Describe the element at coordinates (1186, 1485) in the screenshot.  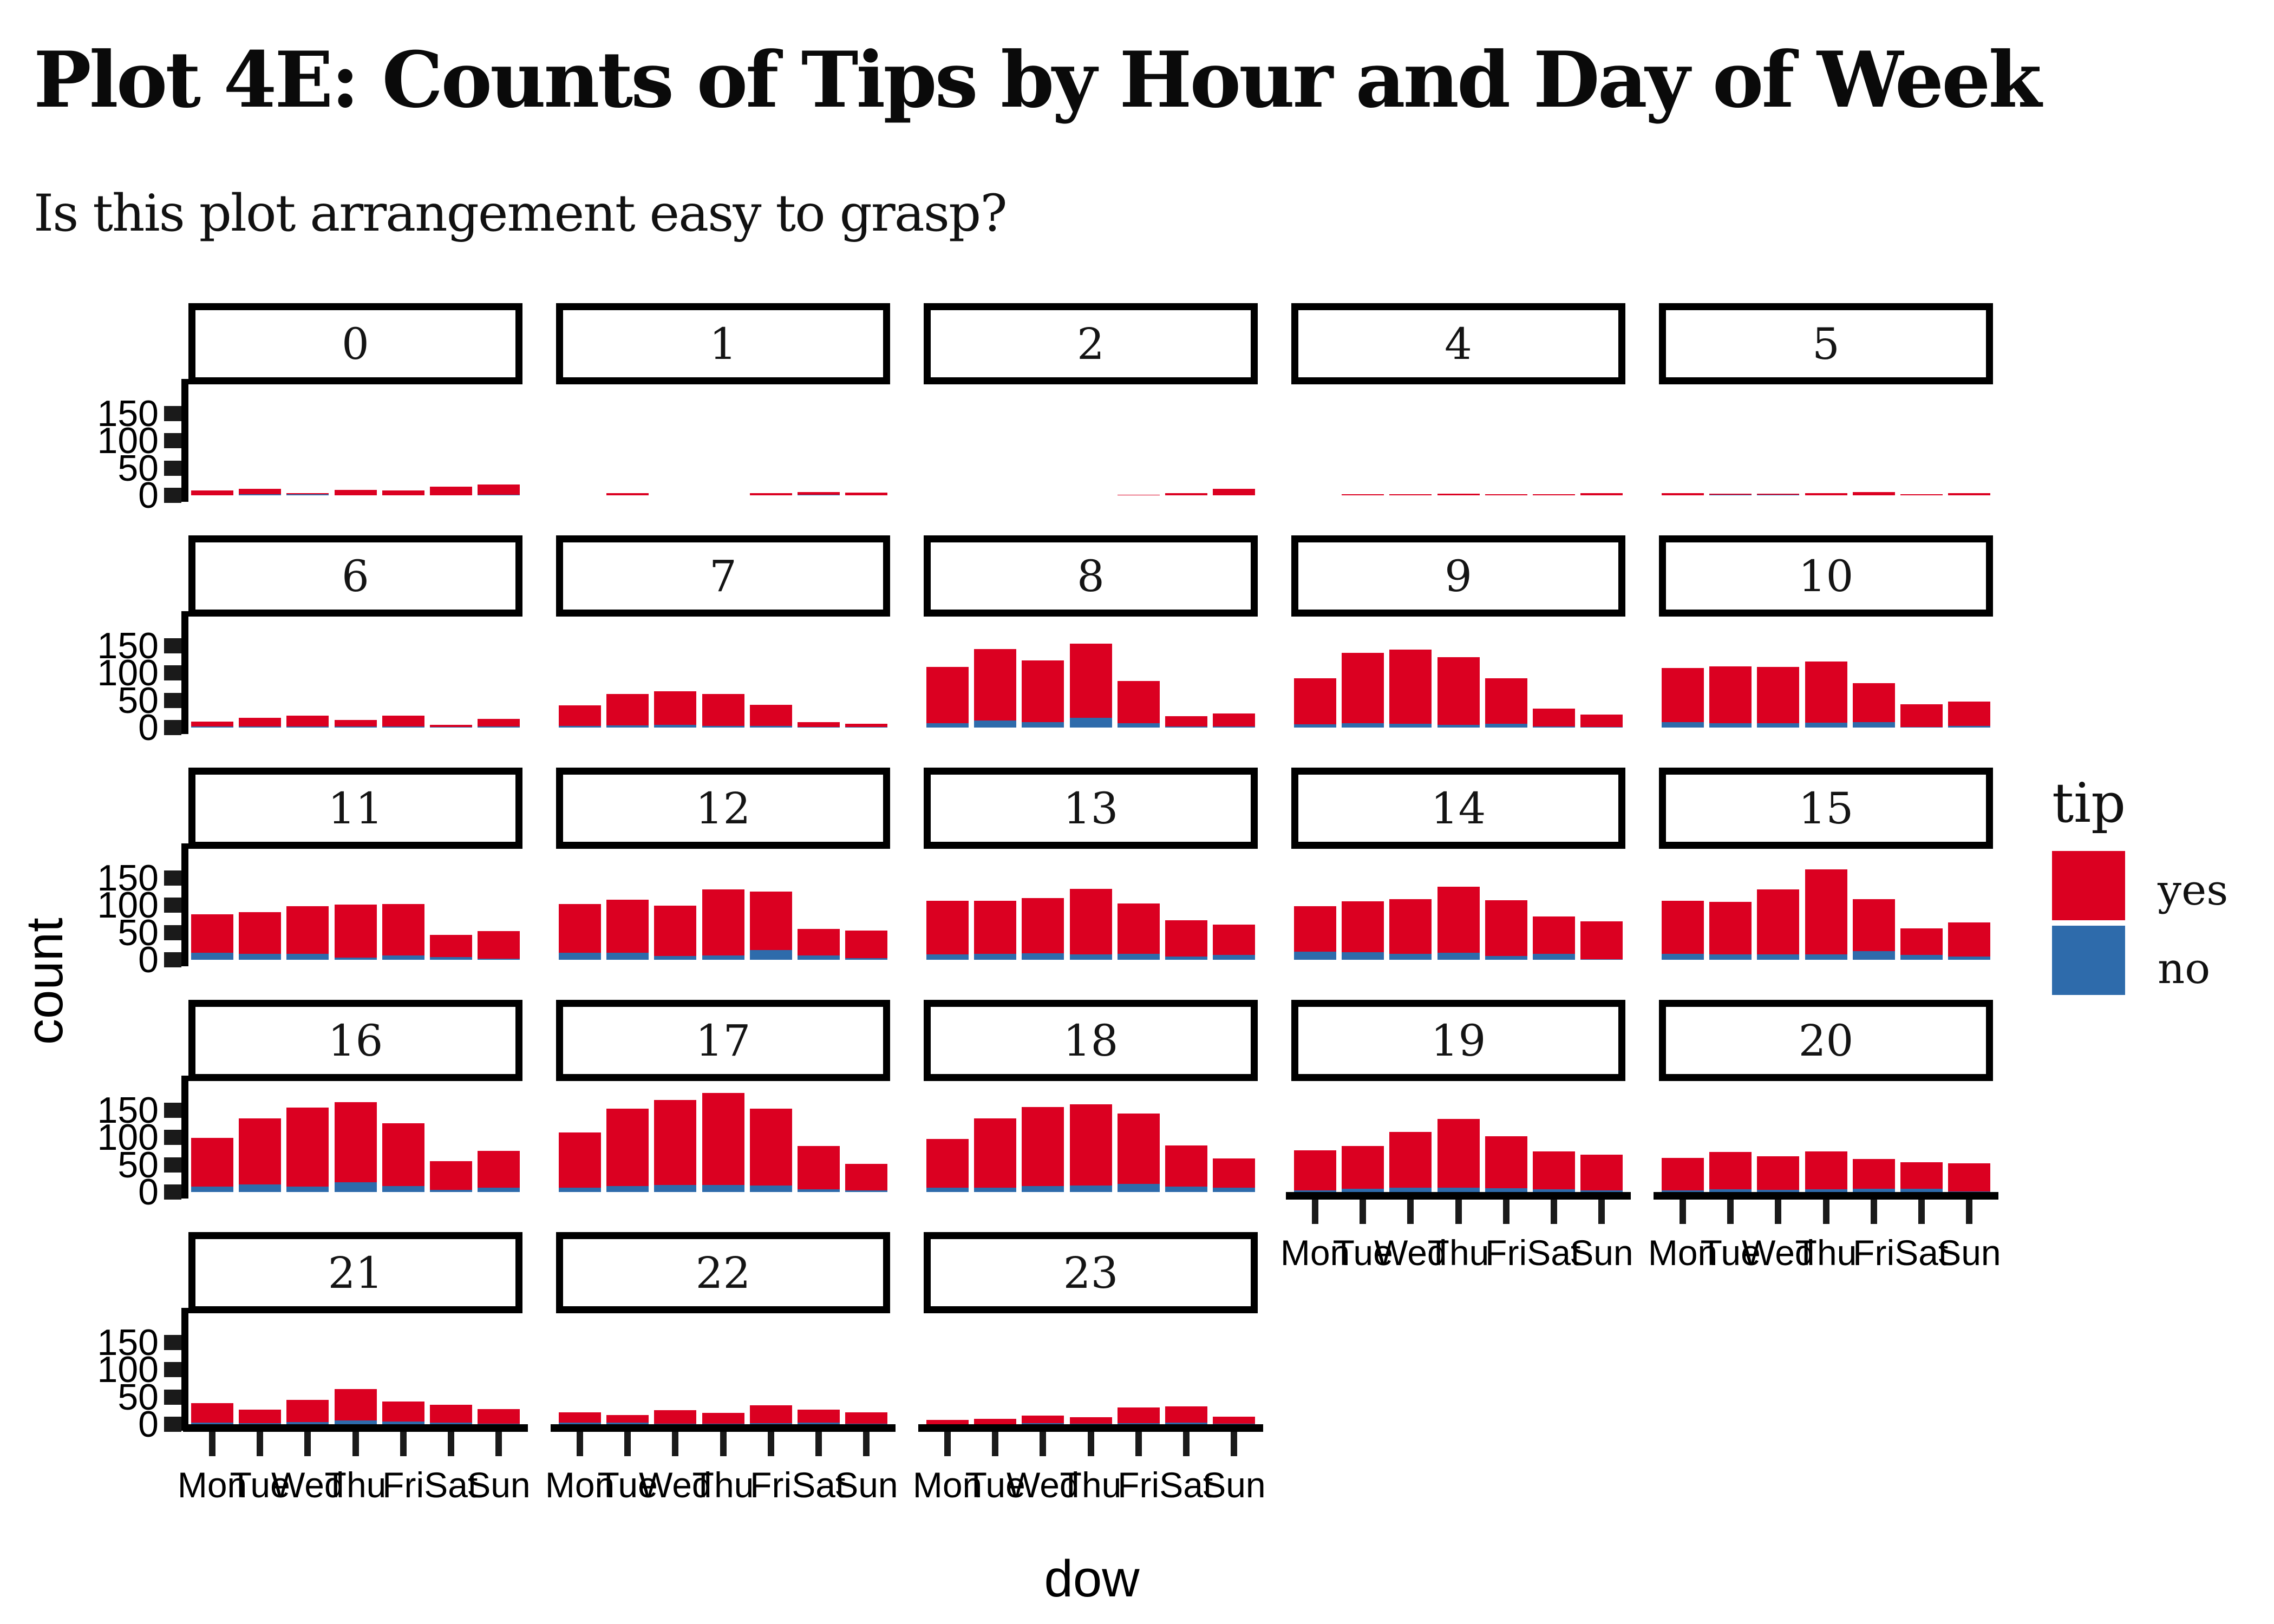
I see `x-axis-tick-label: Sat` at that location.